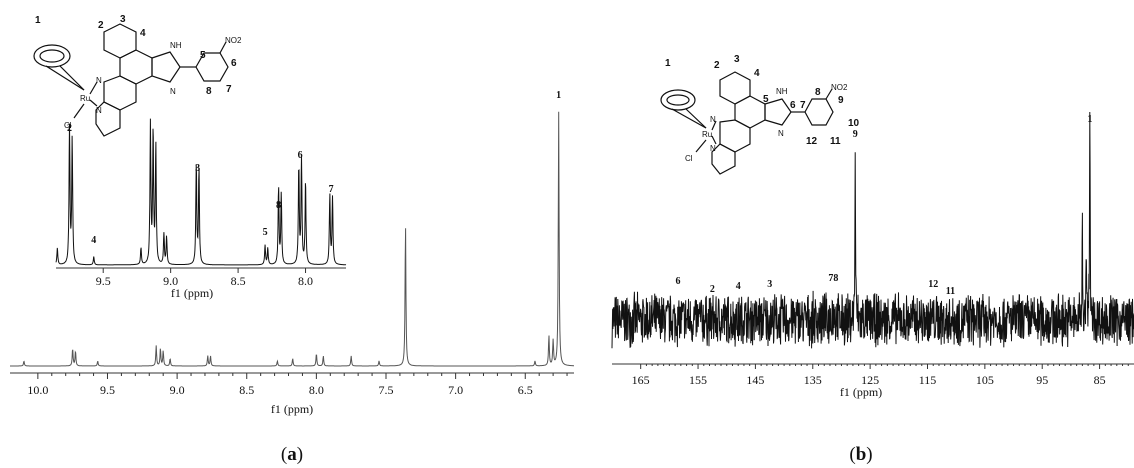 The width and height of the screenshot is (1134, 468). I want to click on b-peak-label: 9, so click(855, 134).